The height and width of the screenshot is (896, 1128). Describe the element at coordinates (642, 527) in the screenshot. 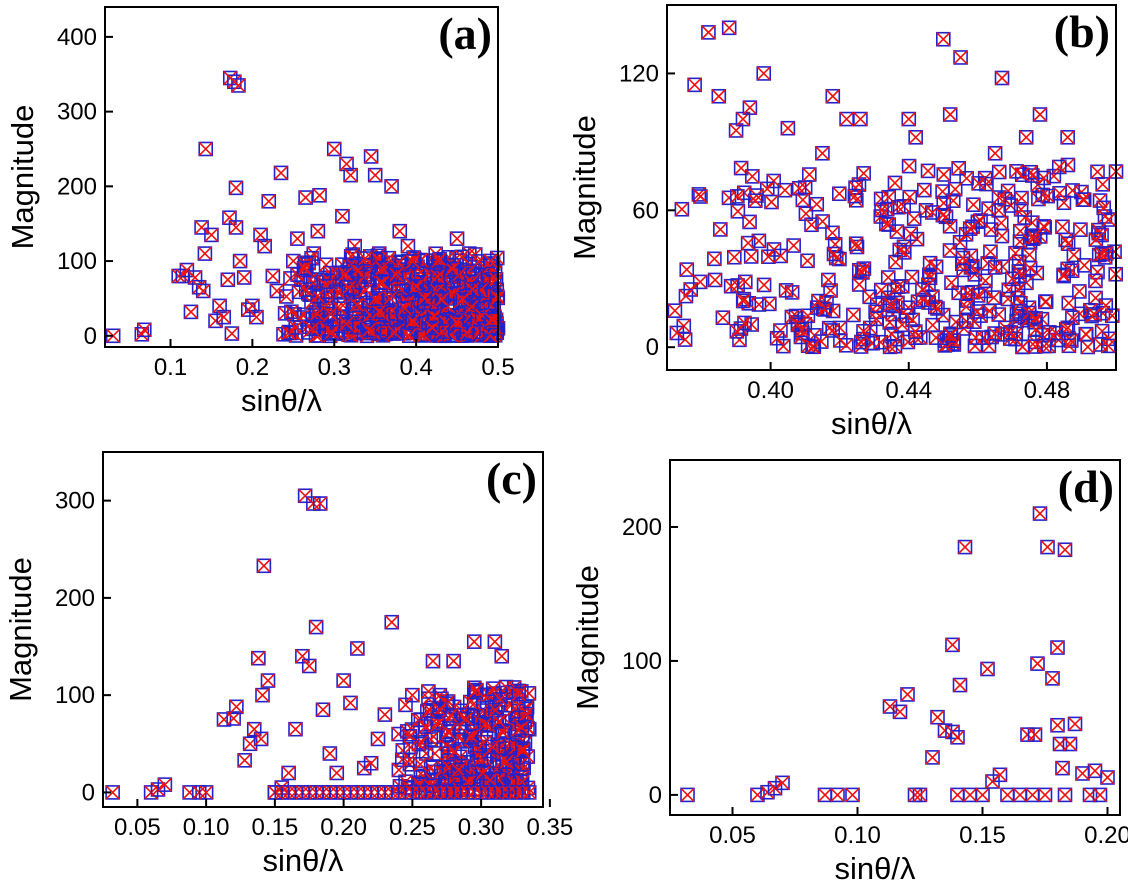

I see `y-tick-label: 200` at that location.